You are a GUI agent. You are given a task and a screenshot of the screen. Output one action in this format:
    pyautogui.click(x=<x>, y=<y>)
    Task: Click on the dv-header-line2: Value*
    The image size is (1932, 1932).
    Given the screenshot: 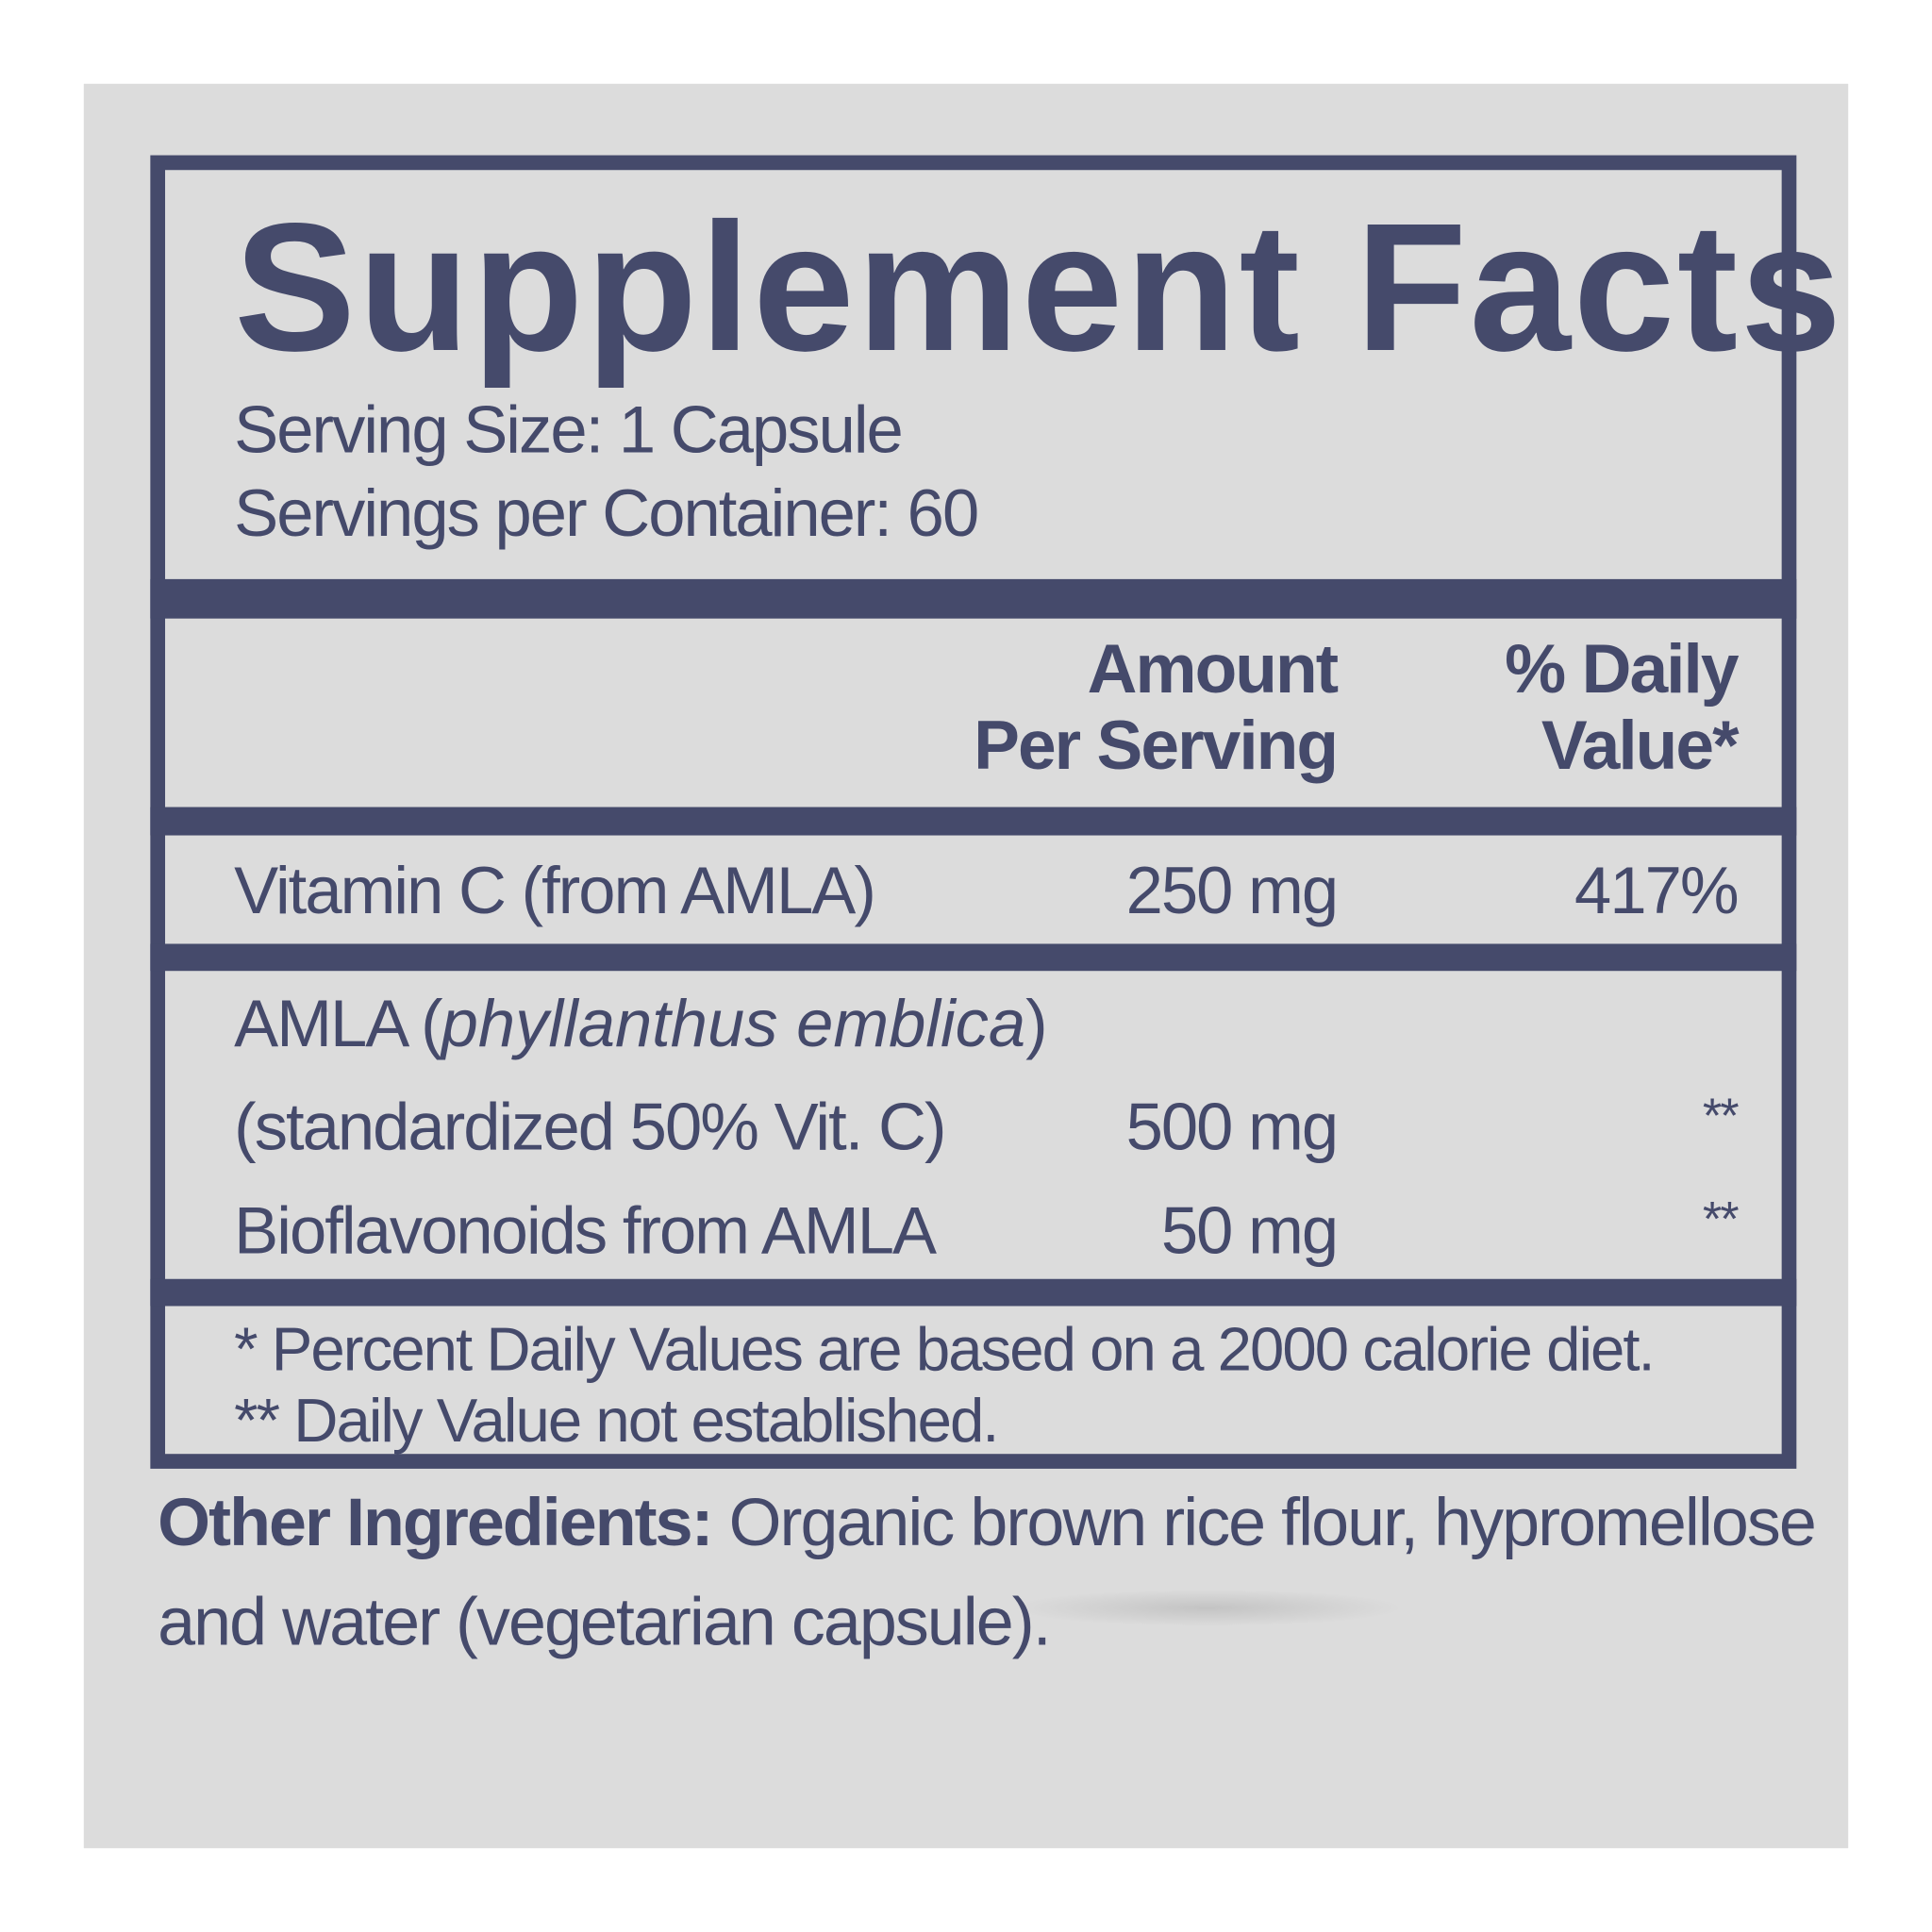 What is the action you would take?
    pyautogui.click(x=1640, y=745)
    